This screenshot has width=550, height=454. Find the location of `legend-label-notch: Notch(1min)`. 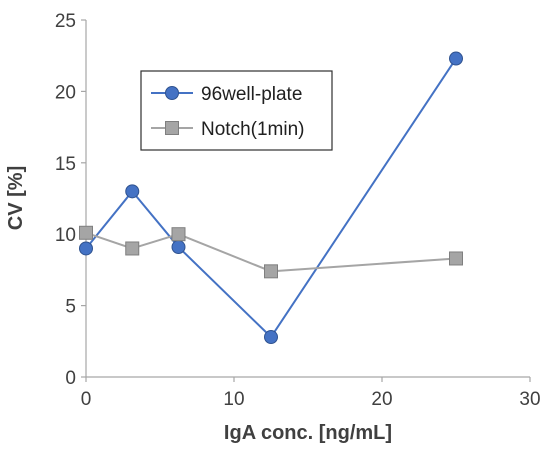

legend-label-notch: Notch(1min) is located at coordinates (252, 129).